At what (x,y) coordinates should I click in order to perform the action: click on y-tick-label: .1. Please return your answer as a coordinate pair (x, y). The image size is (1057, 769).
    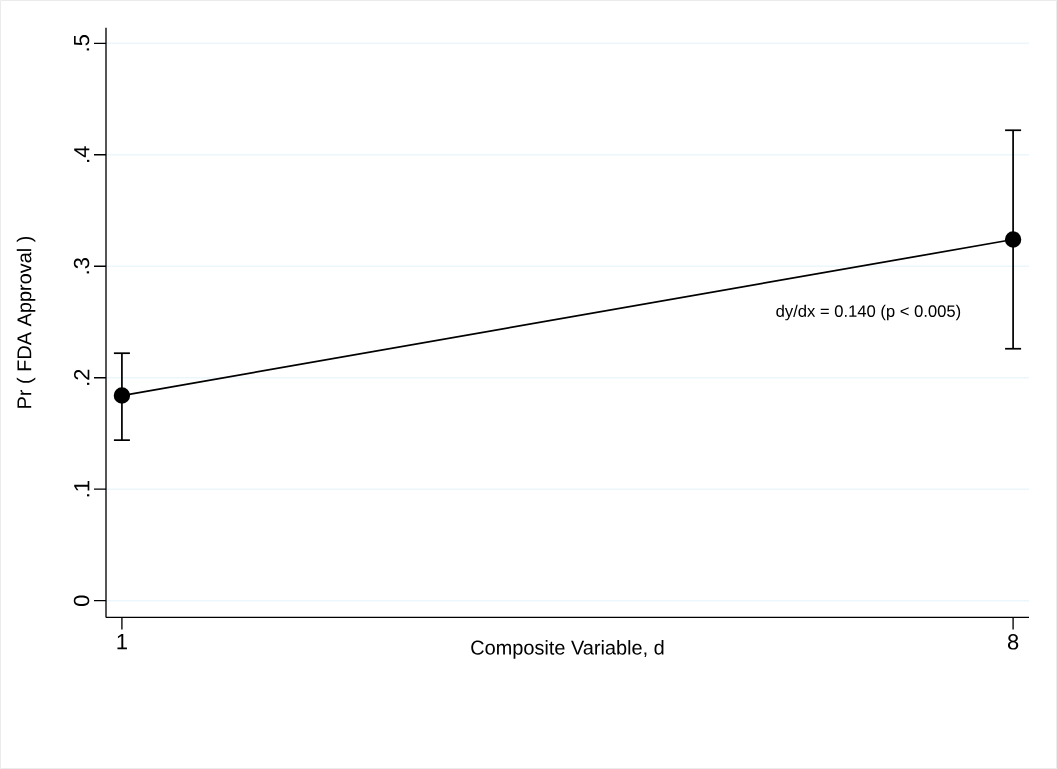
    Looking at the image, I should click on (82, 489).